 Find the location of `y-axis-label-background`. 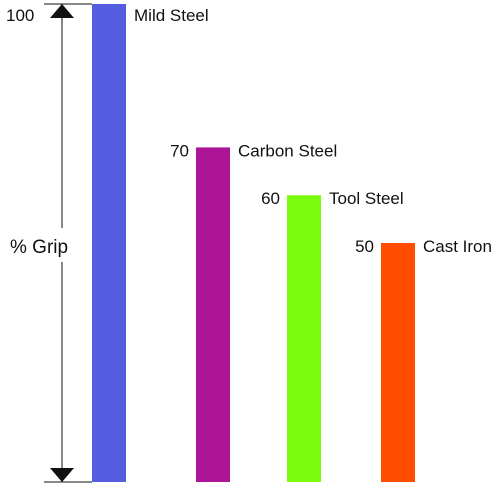

y-axis-label-background is located at coordinates (44, 245).